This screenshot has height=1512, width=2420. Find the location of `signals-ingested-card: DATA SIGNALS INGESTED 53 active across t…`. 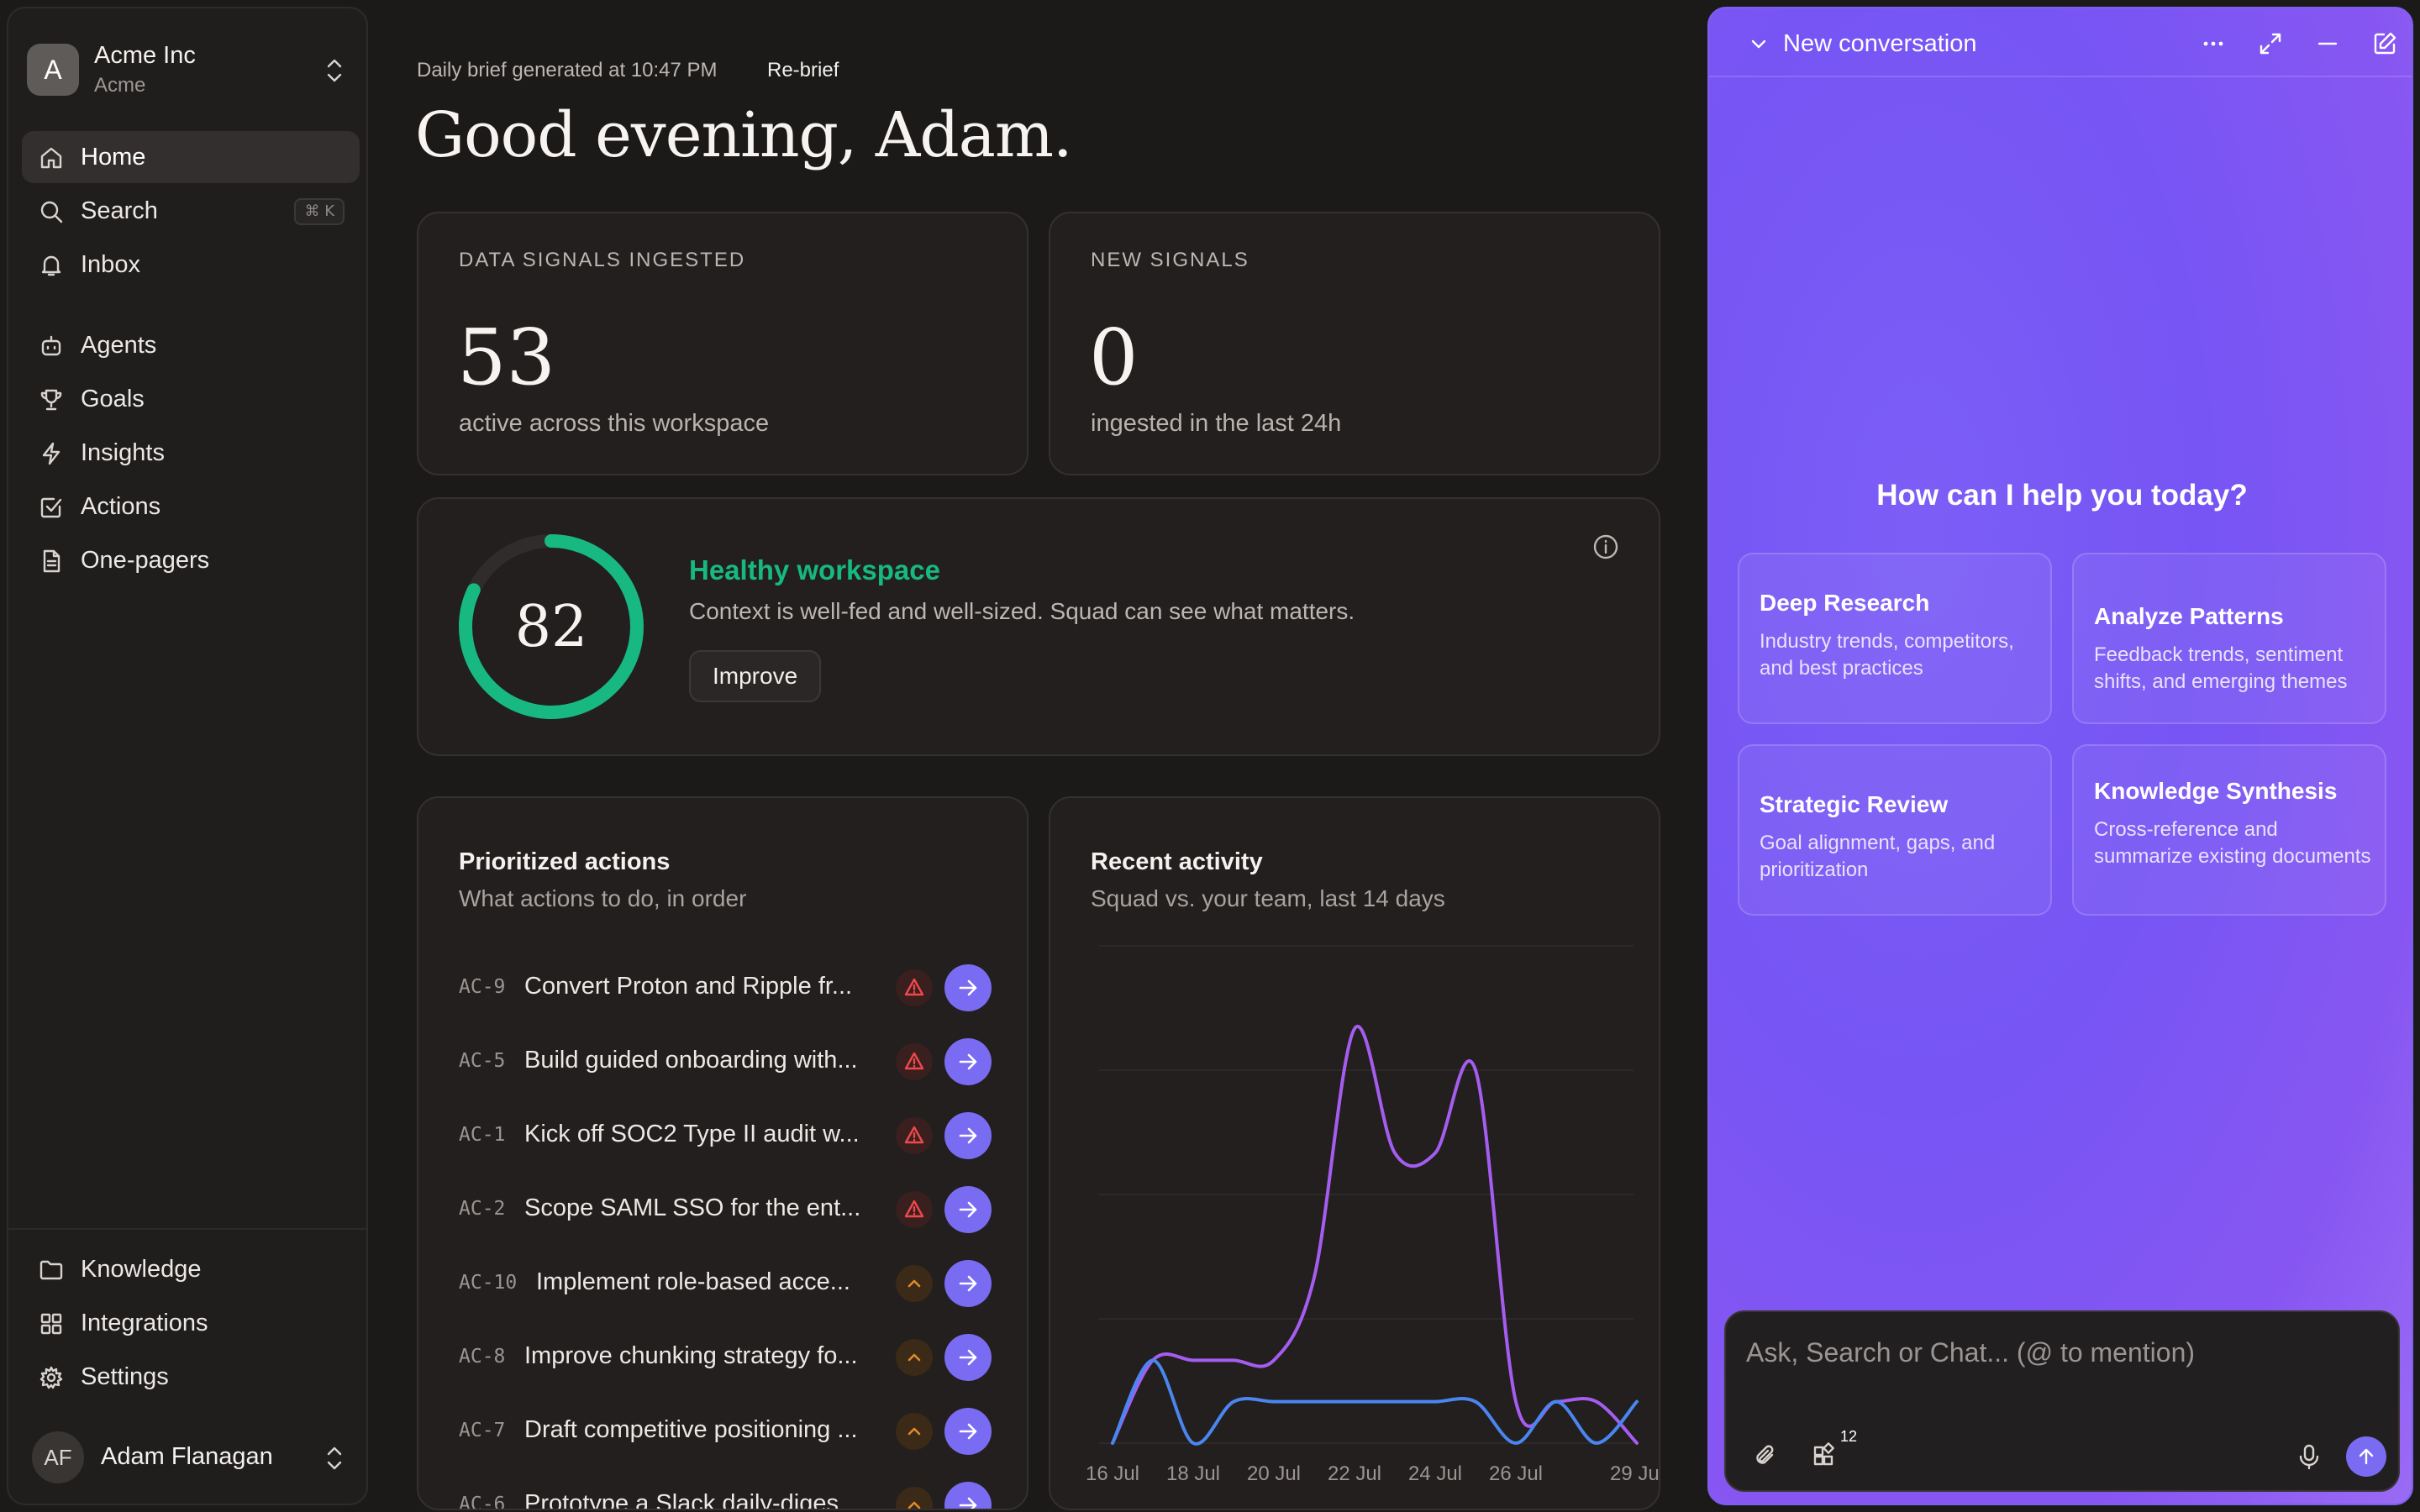

signals-ingested-card: DATA SIGNALS INGESTED 53 active across t… is located at coordinates (722, 343).